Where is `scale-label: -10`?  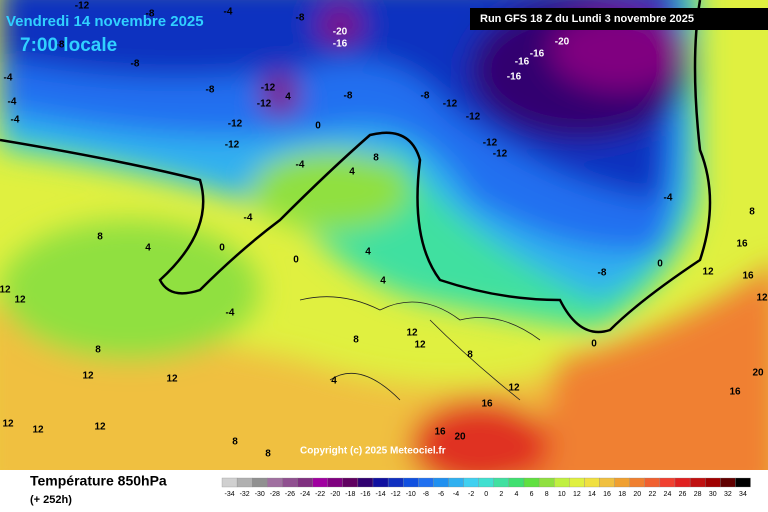 scale-label: -10 is located at coordinates (411, 494).